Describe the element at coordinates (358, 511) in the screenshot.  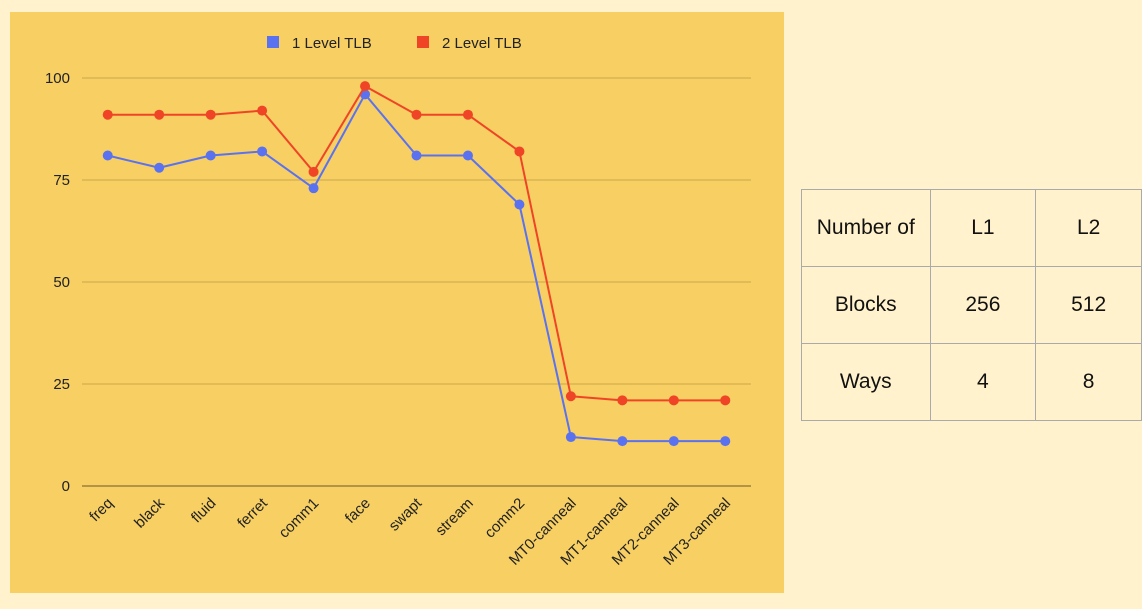
I see `x-tick-label: face` at that location.